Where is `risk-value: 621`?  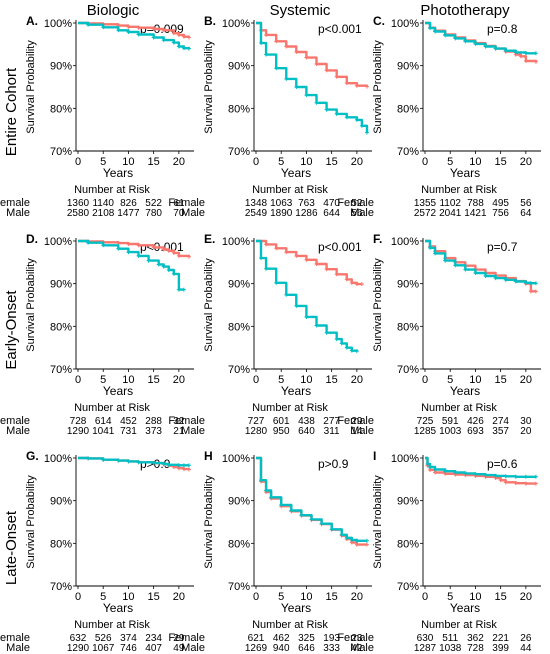 risk-value: 621 is located at coordinates (256, 638).